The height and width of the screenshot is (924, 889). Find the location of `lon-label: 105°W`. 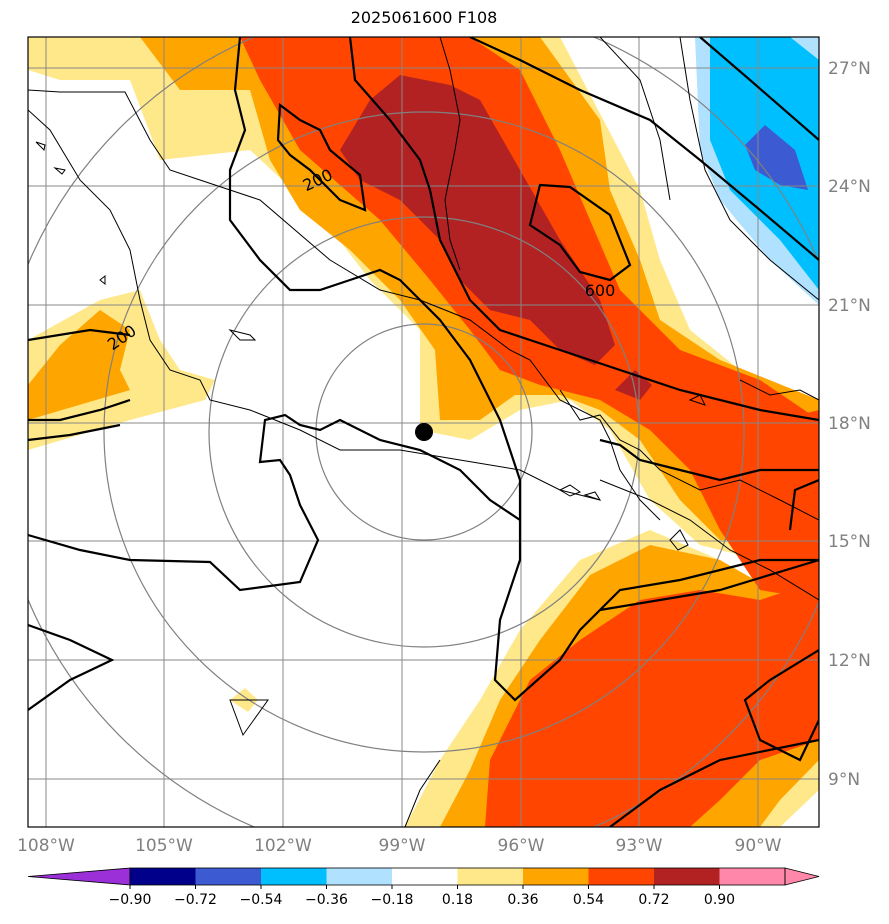

lon-label: 105°W is located at coordinates (164, 846).